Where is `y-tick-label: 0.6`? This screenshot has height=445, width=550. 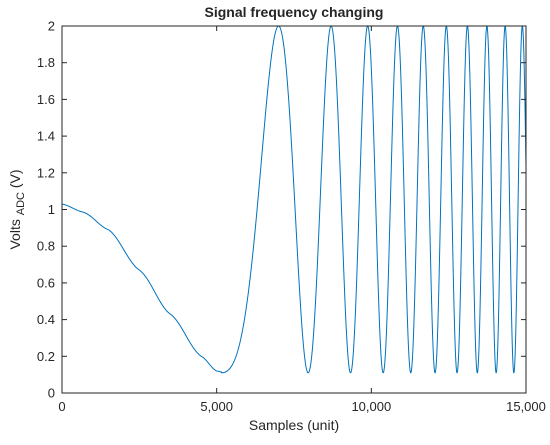 y-tick-label: 0.6 is located at coordinates (46, 282).